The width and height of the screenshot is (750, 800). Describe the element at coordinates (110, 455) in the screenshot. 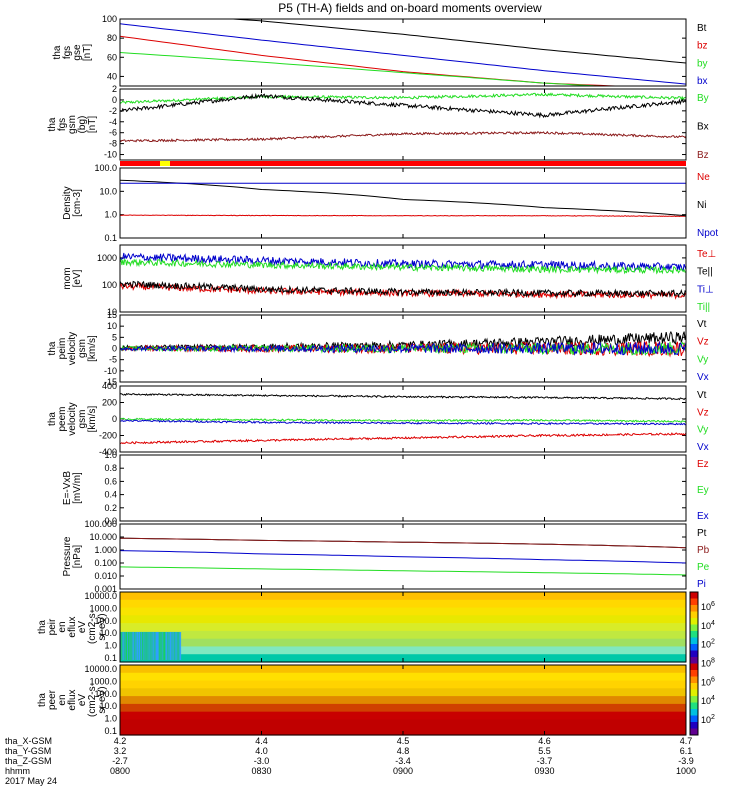

I see `y-tick-label: 1.0` at that location.